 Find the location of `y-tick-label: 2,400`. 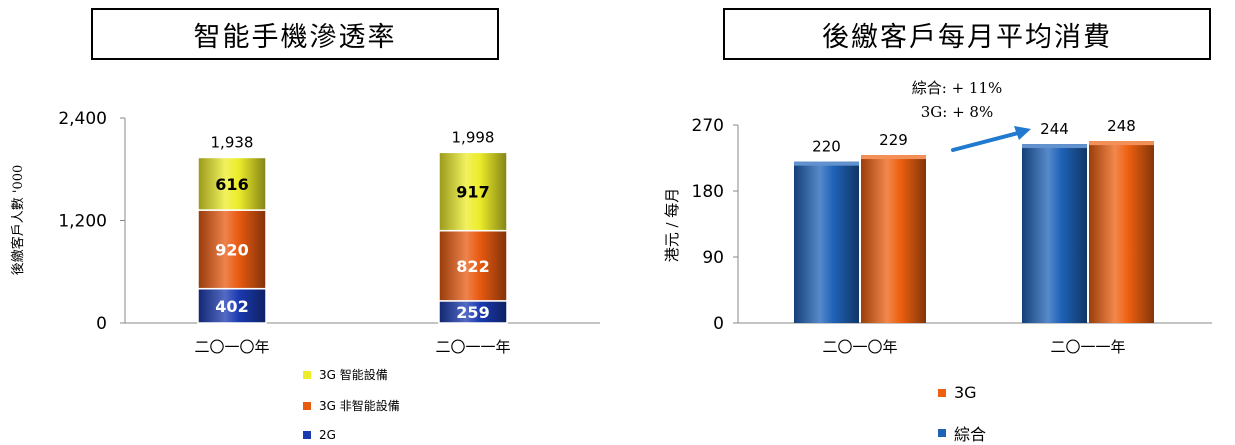

y-tick-label: 2,400 is located at coordinates (82, 119).